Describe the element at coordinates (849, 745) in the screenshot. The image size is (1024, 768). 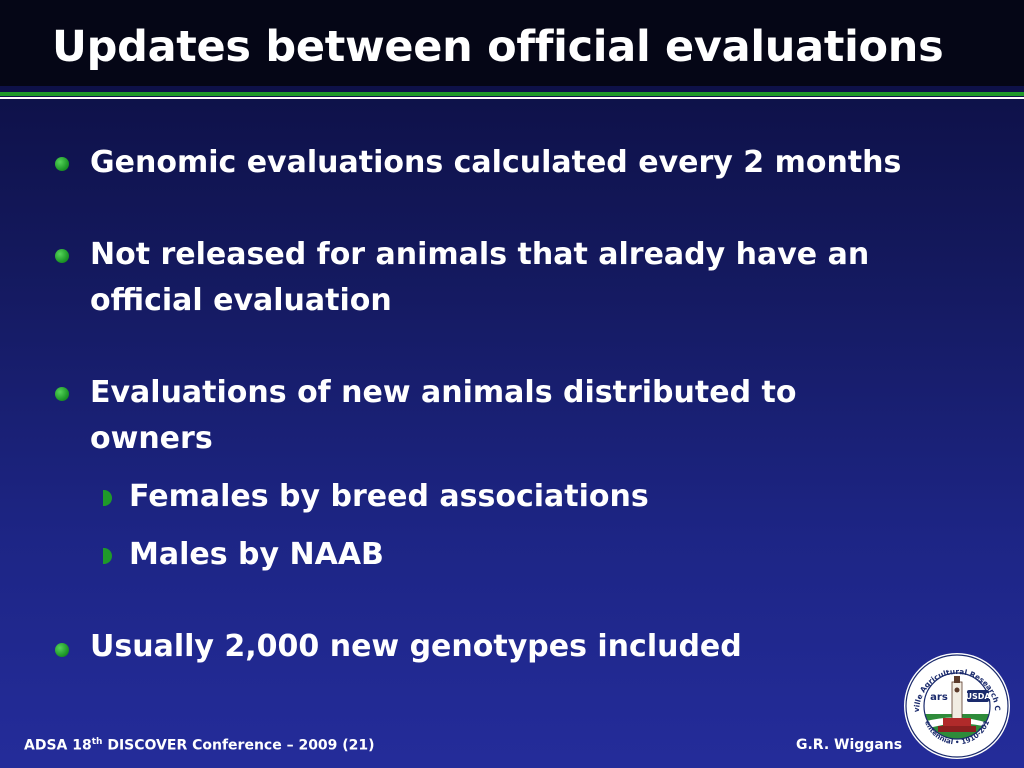
I see `footer-author: G.R. Wiggans` at that location.